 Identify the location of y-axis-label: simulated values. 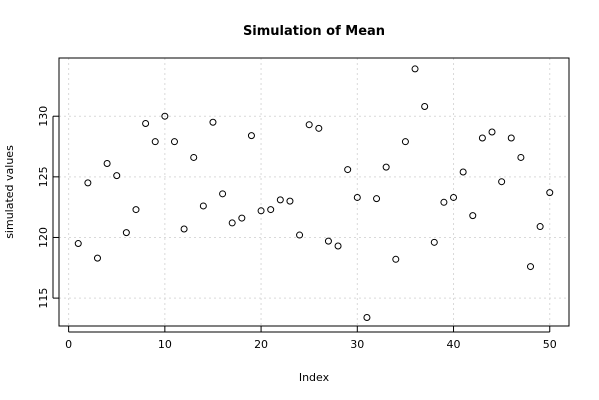
(9, 192).